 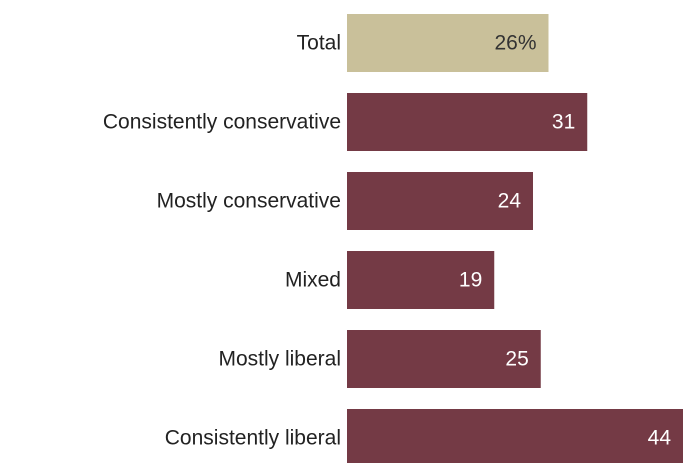 I want to click on value-label-4: 19, so click(x=470, y=280).